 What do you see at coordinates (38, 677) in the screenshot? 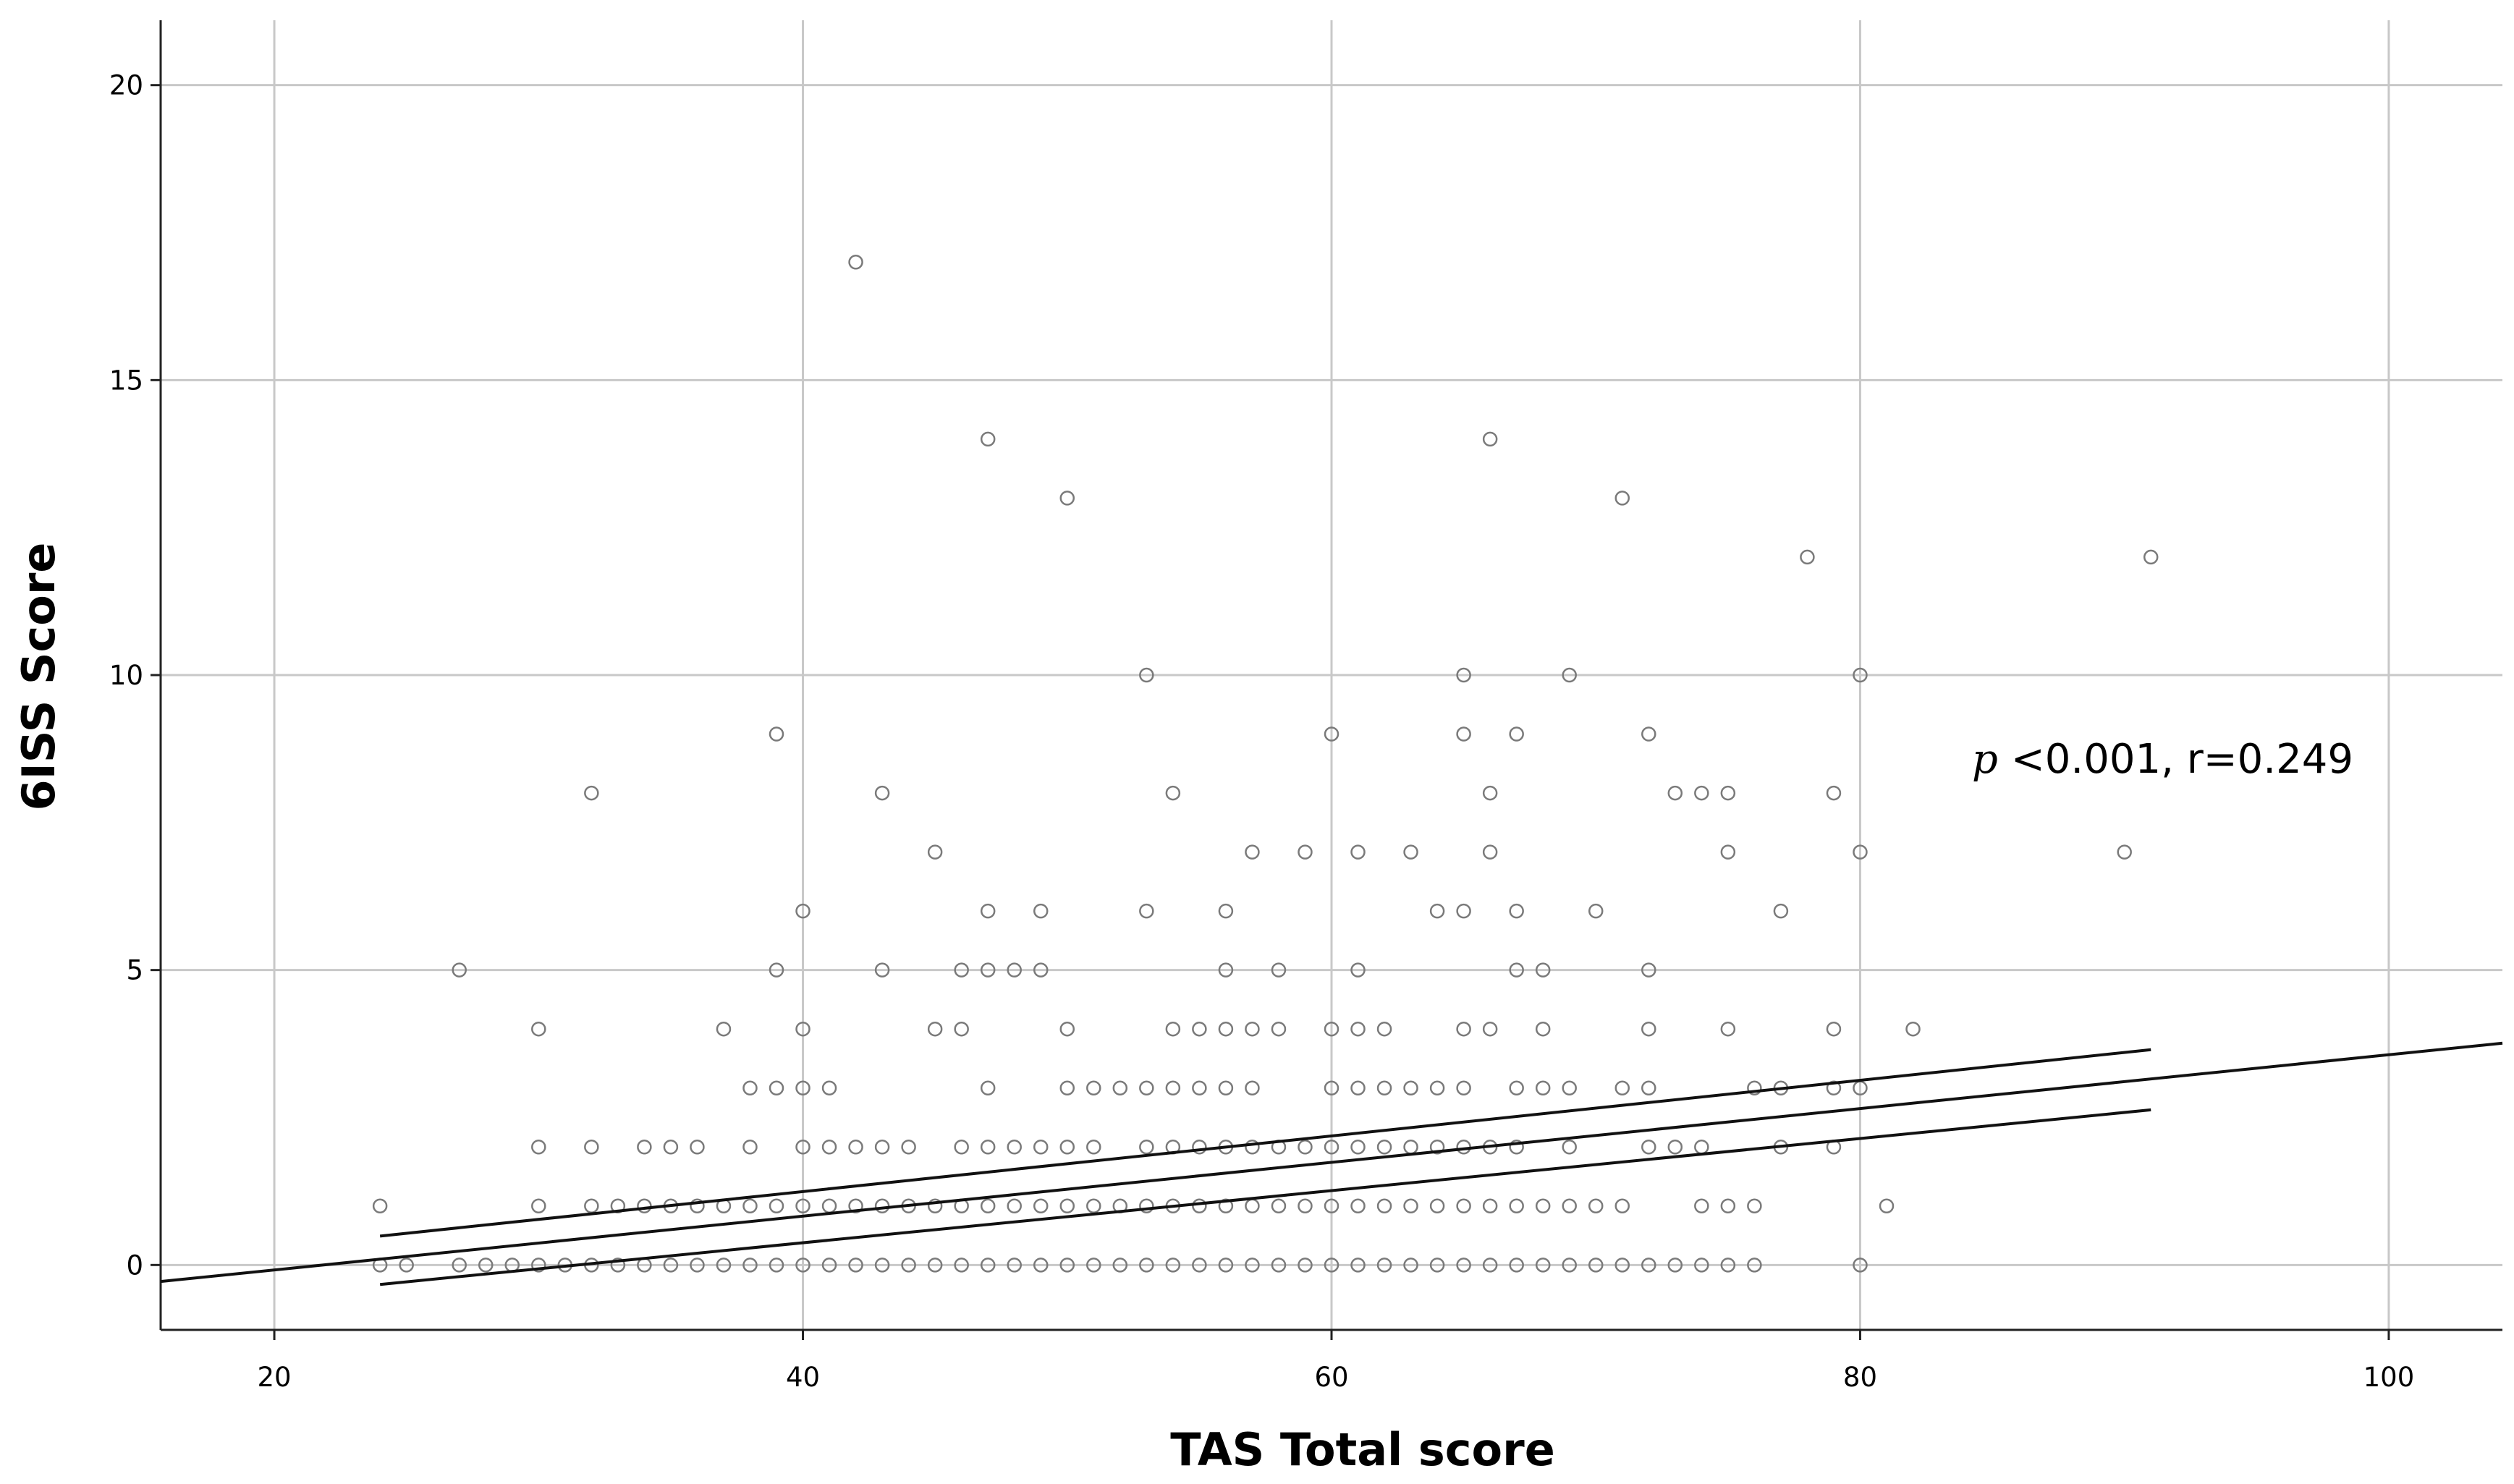
I see `y-axis-title: 6ISS Score` at bounding box center [38, 677].